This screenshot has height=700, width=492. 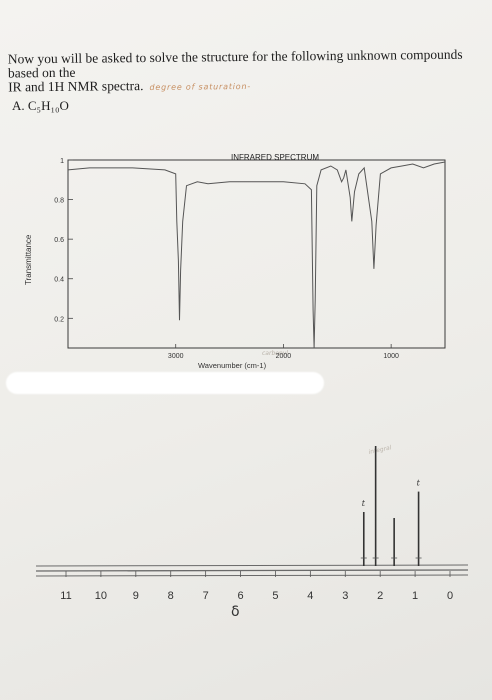 I want to click on nmr-ticks: 11 10 9 8 7 6 5 4 3 2 1 0, so click(x=256, y=586).